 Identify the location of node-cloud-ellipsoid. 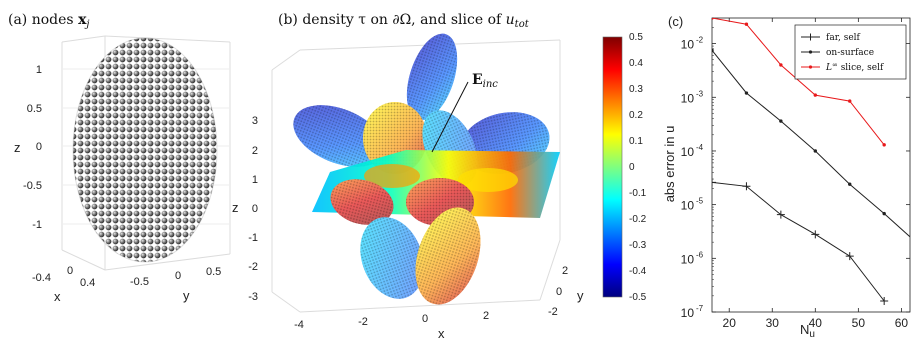
(145, 150).